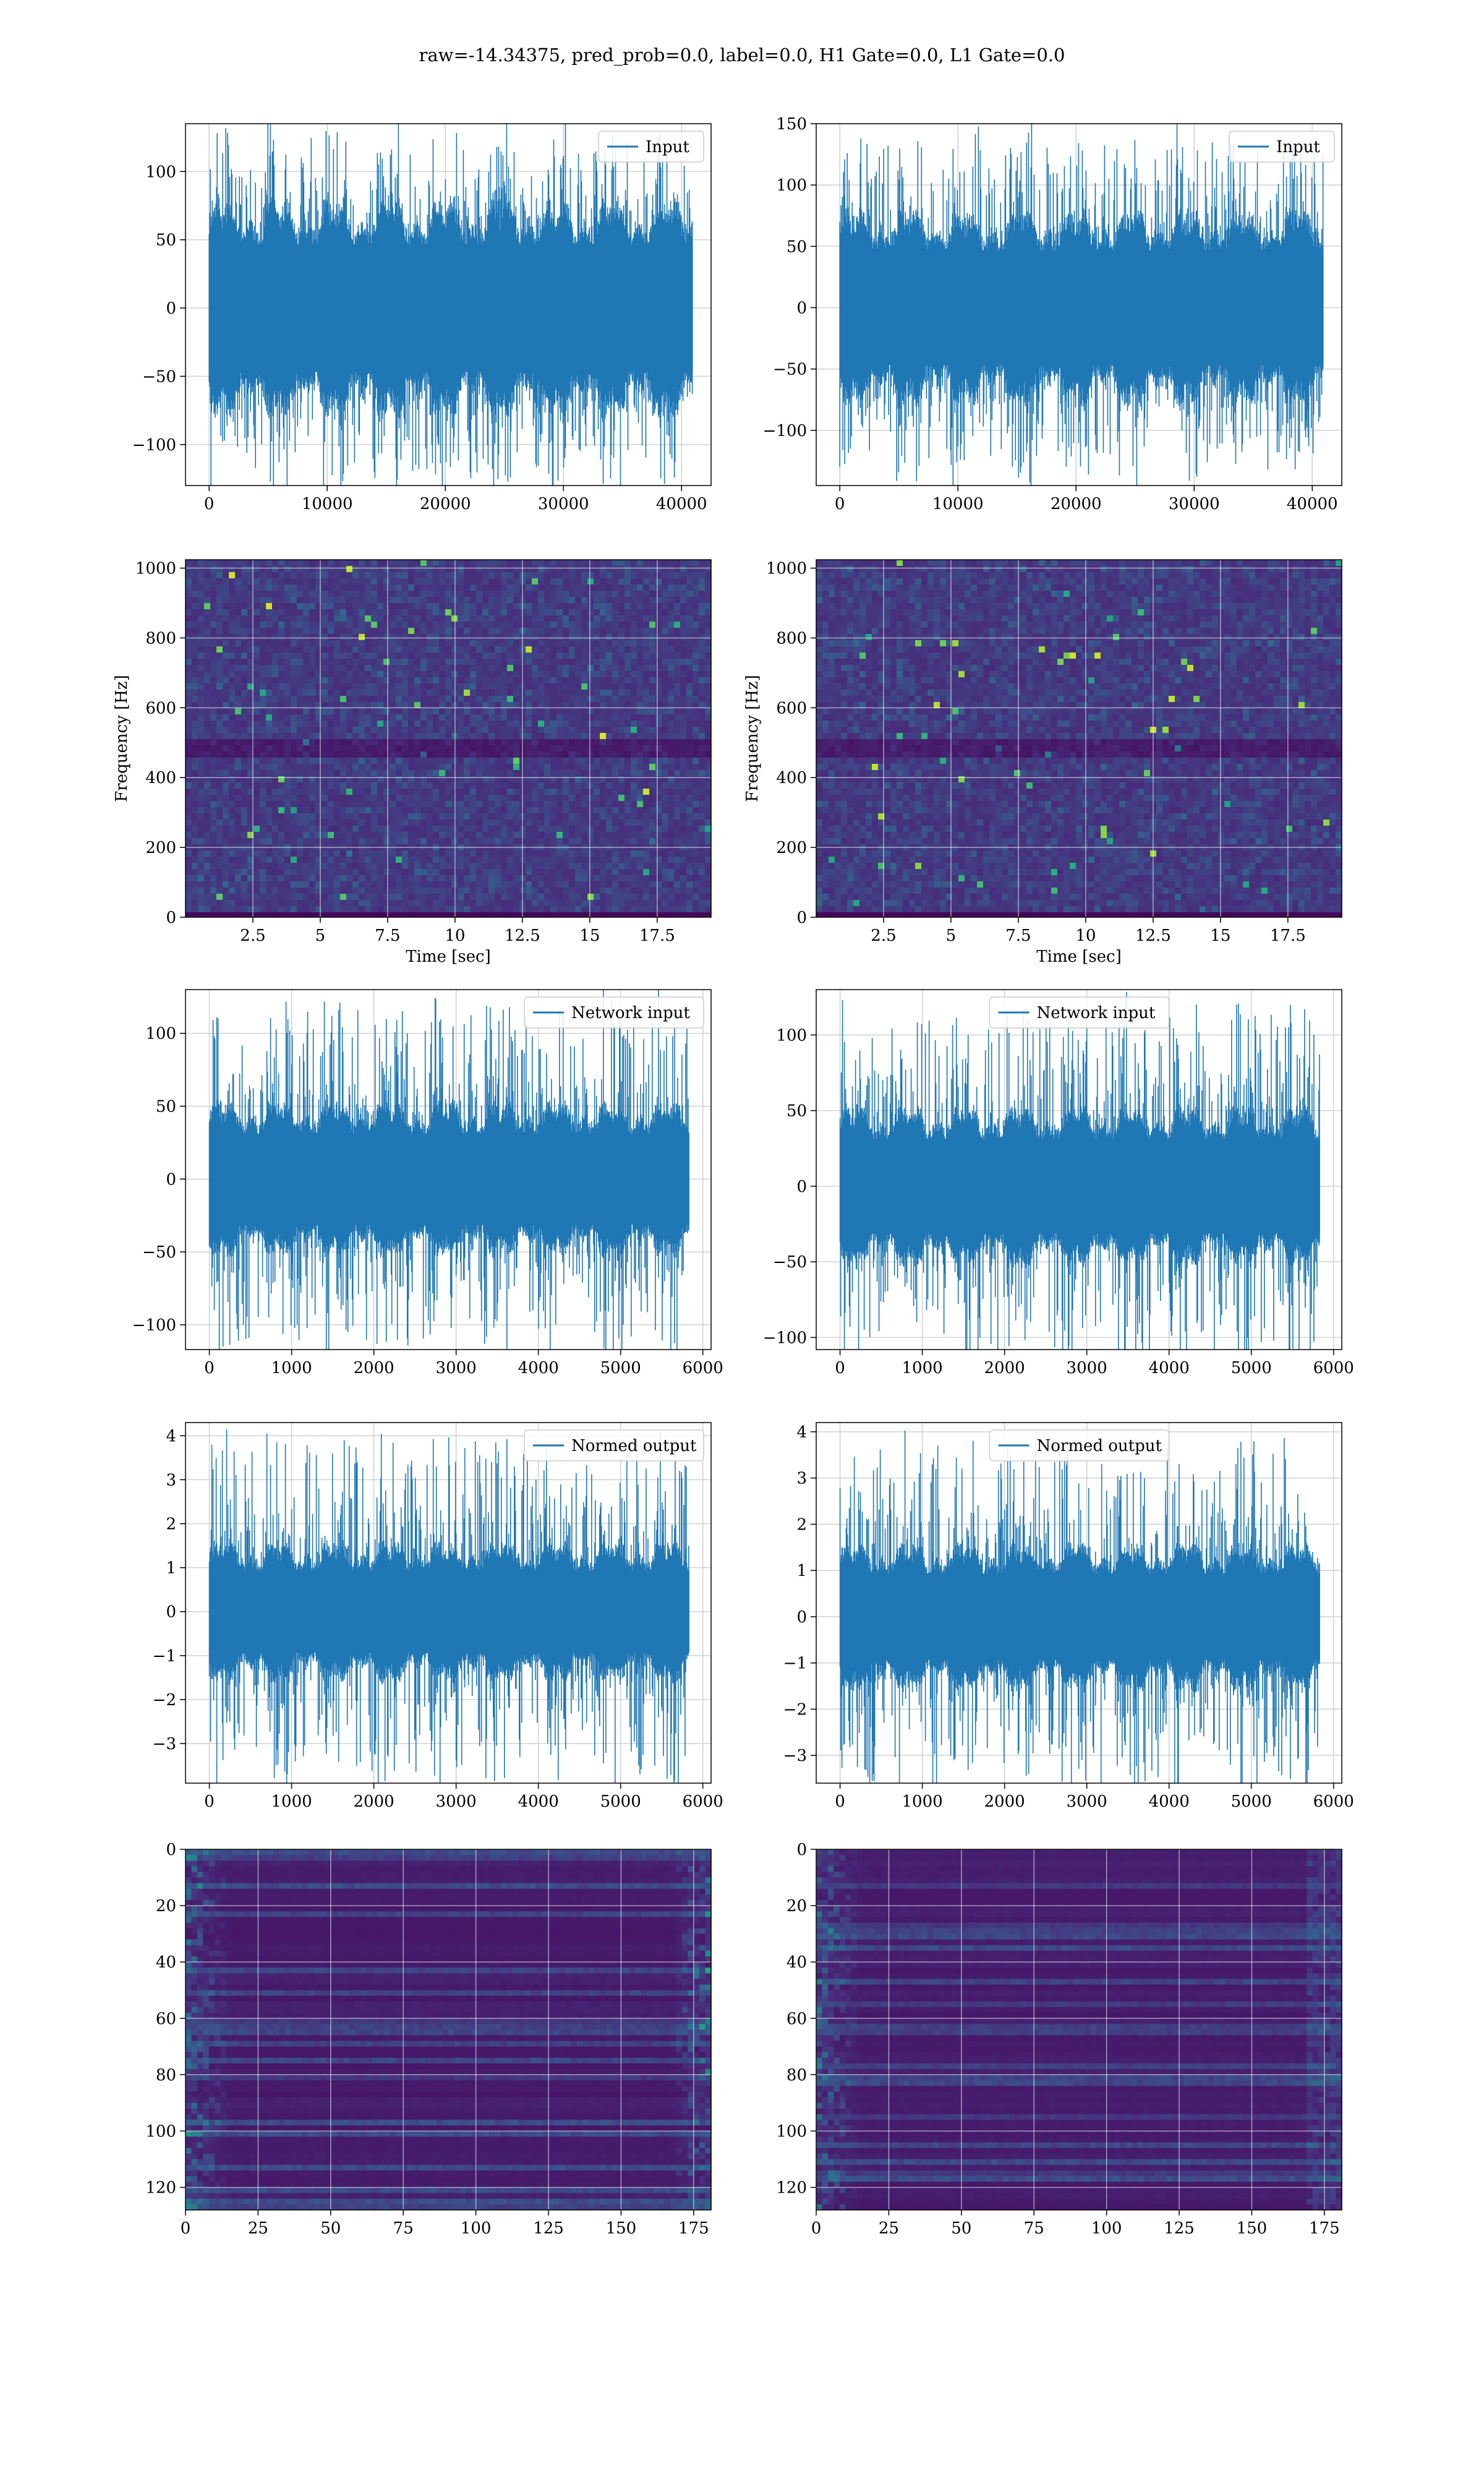 The image size is (1484, 2474). Describe the element at coordinates (1281, 146) in the screenshot. I see `legend: Input` at that location.